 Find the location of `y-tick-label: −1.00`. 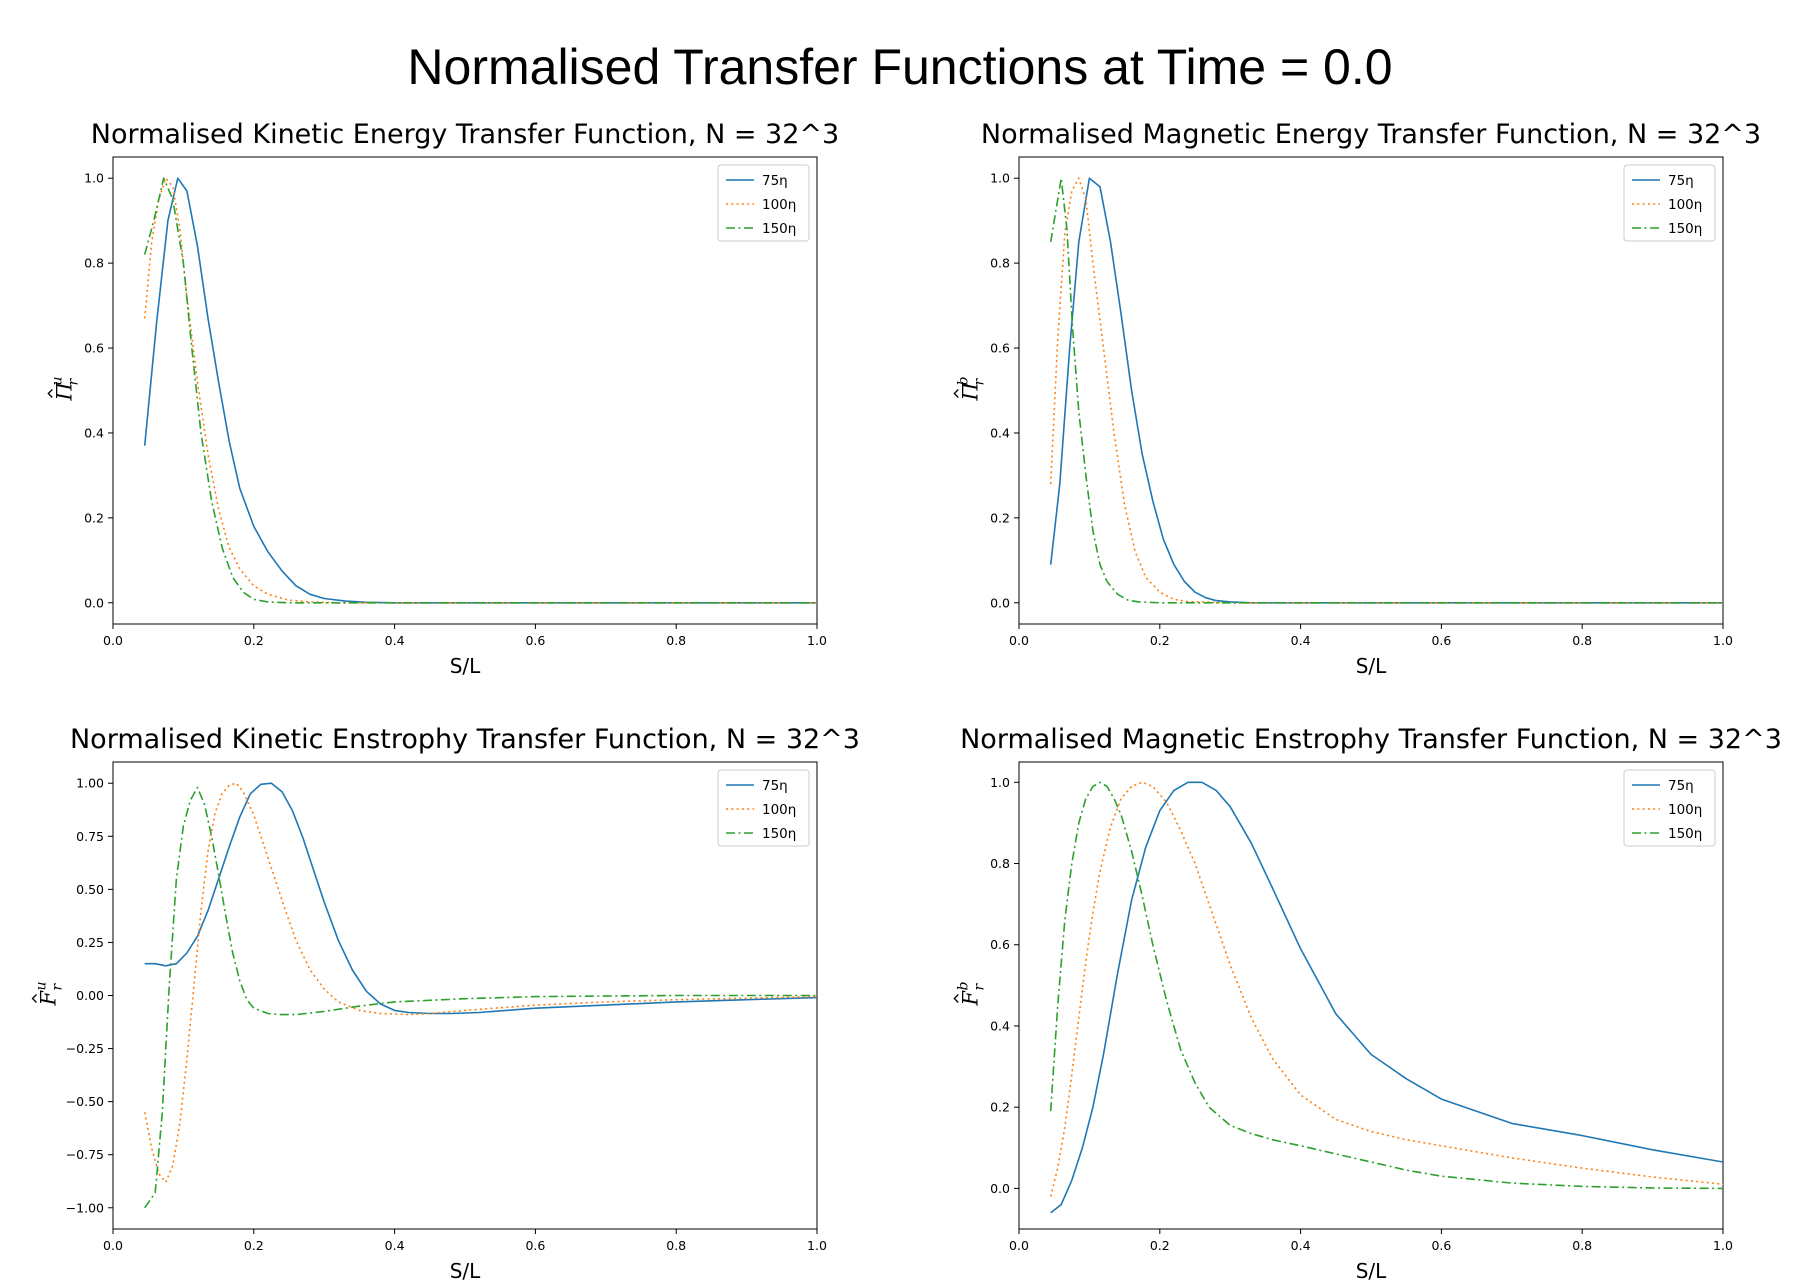

y-tick-label: −1.00 is located at coordinates (85, 1207).